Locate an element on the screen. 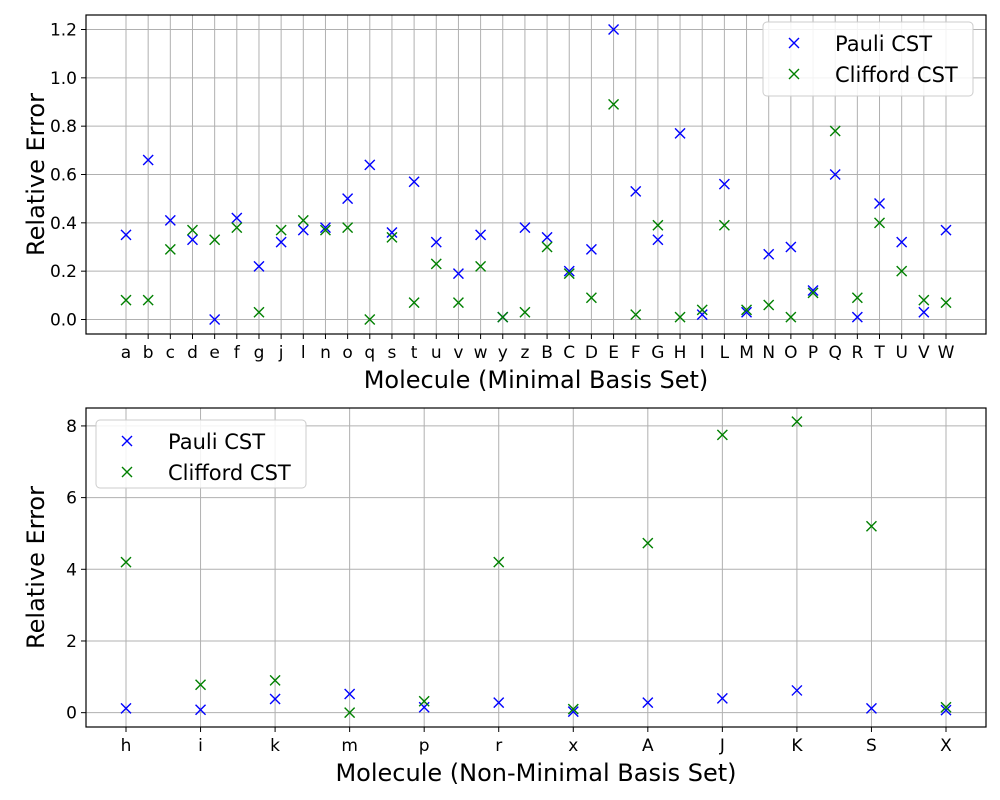 The image size is (1000, 800). y-tick-label: 0.0 is located at coordinates (63, 321).